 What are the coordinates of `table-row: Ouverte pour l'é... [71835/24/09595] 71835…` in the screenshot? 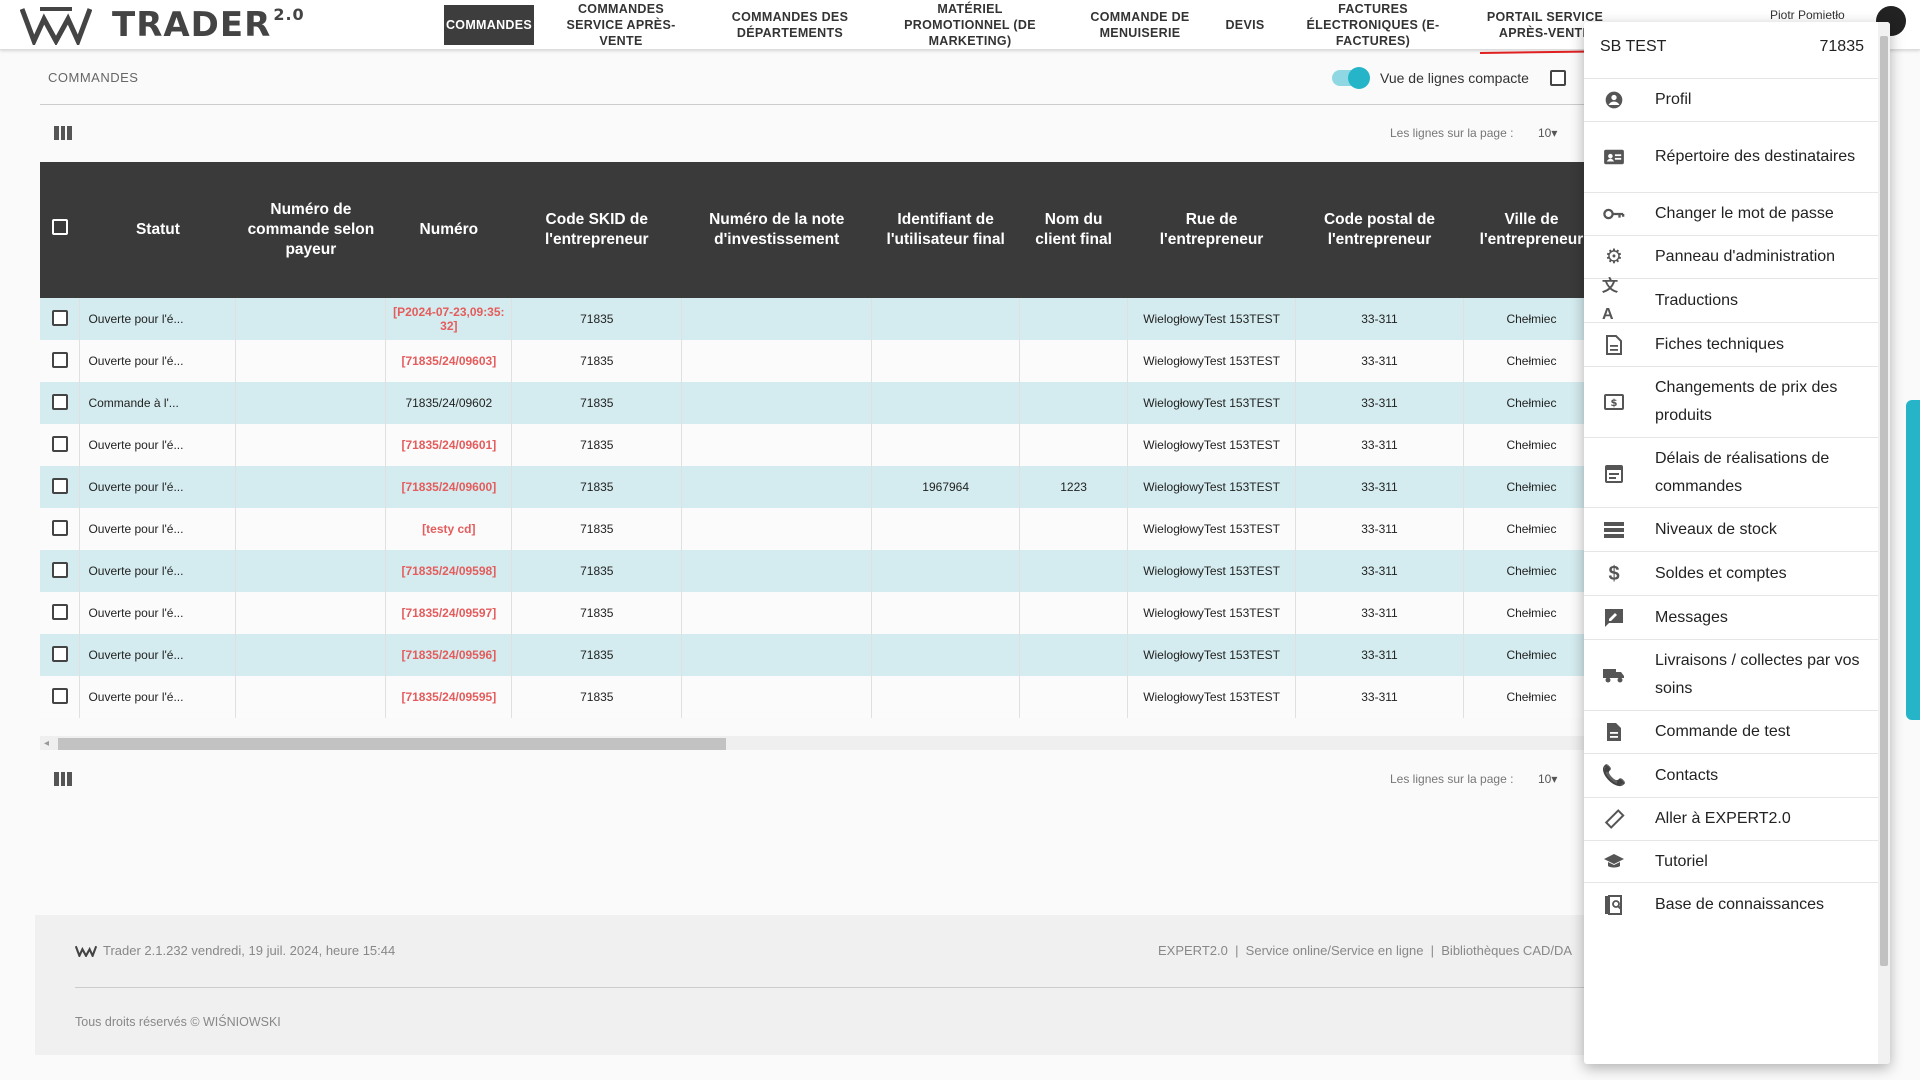 It's located at (820, 697).